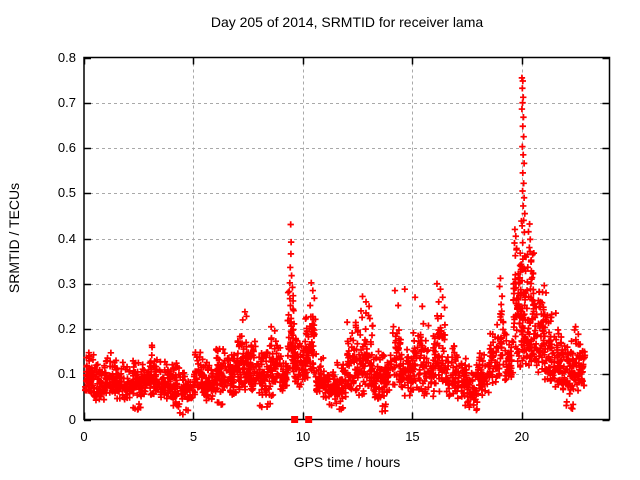 This screenshot has width=640, height=480. Describe the element at coordinates (66, 193) in the screenshot. I see `y-tick-label: 0.5` at that location.